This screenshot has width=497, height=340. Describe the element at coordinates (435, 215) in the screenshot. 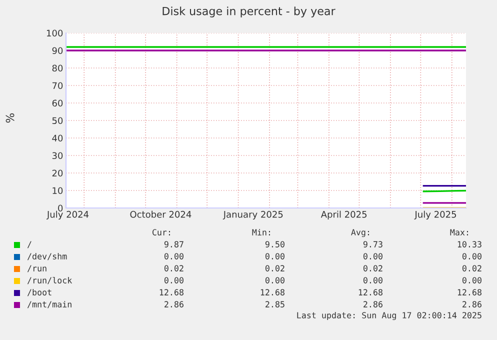

I see `x-tick-label: July 2025` at that location.